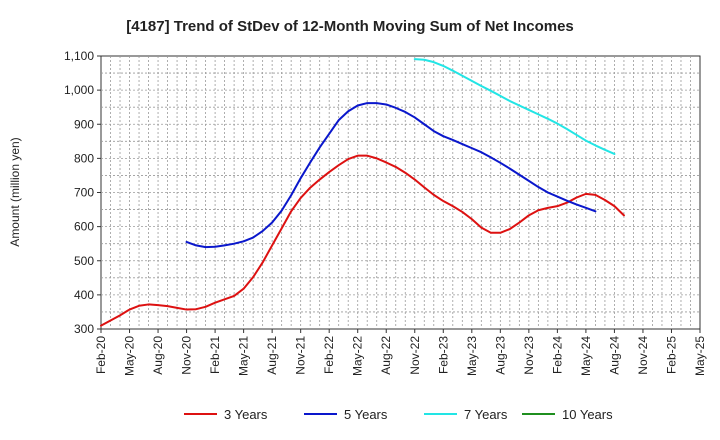 The height and width of the screenshot is (440, 720). I want to click on y-axis-ticks: 300 400 500 600 700 800 900 1,000 1,100, so click(82, 192).